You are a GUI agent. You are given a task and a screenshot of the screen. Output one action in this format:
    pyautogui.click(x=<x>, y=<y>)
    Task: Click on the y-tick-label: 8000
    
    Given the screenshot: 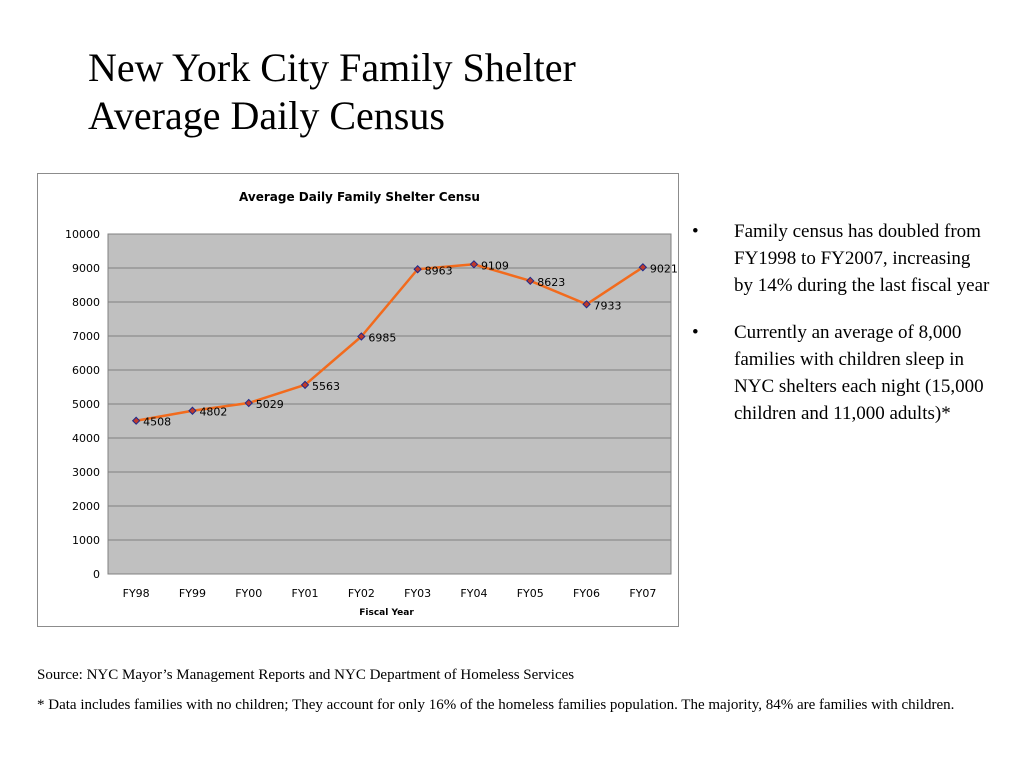 What is the action you would take?
    pyautogui.click(x=86, y=302)
    